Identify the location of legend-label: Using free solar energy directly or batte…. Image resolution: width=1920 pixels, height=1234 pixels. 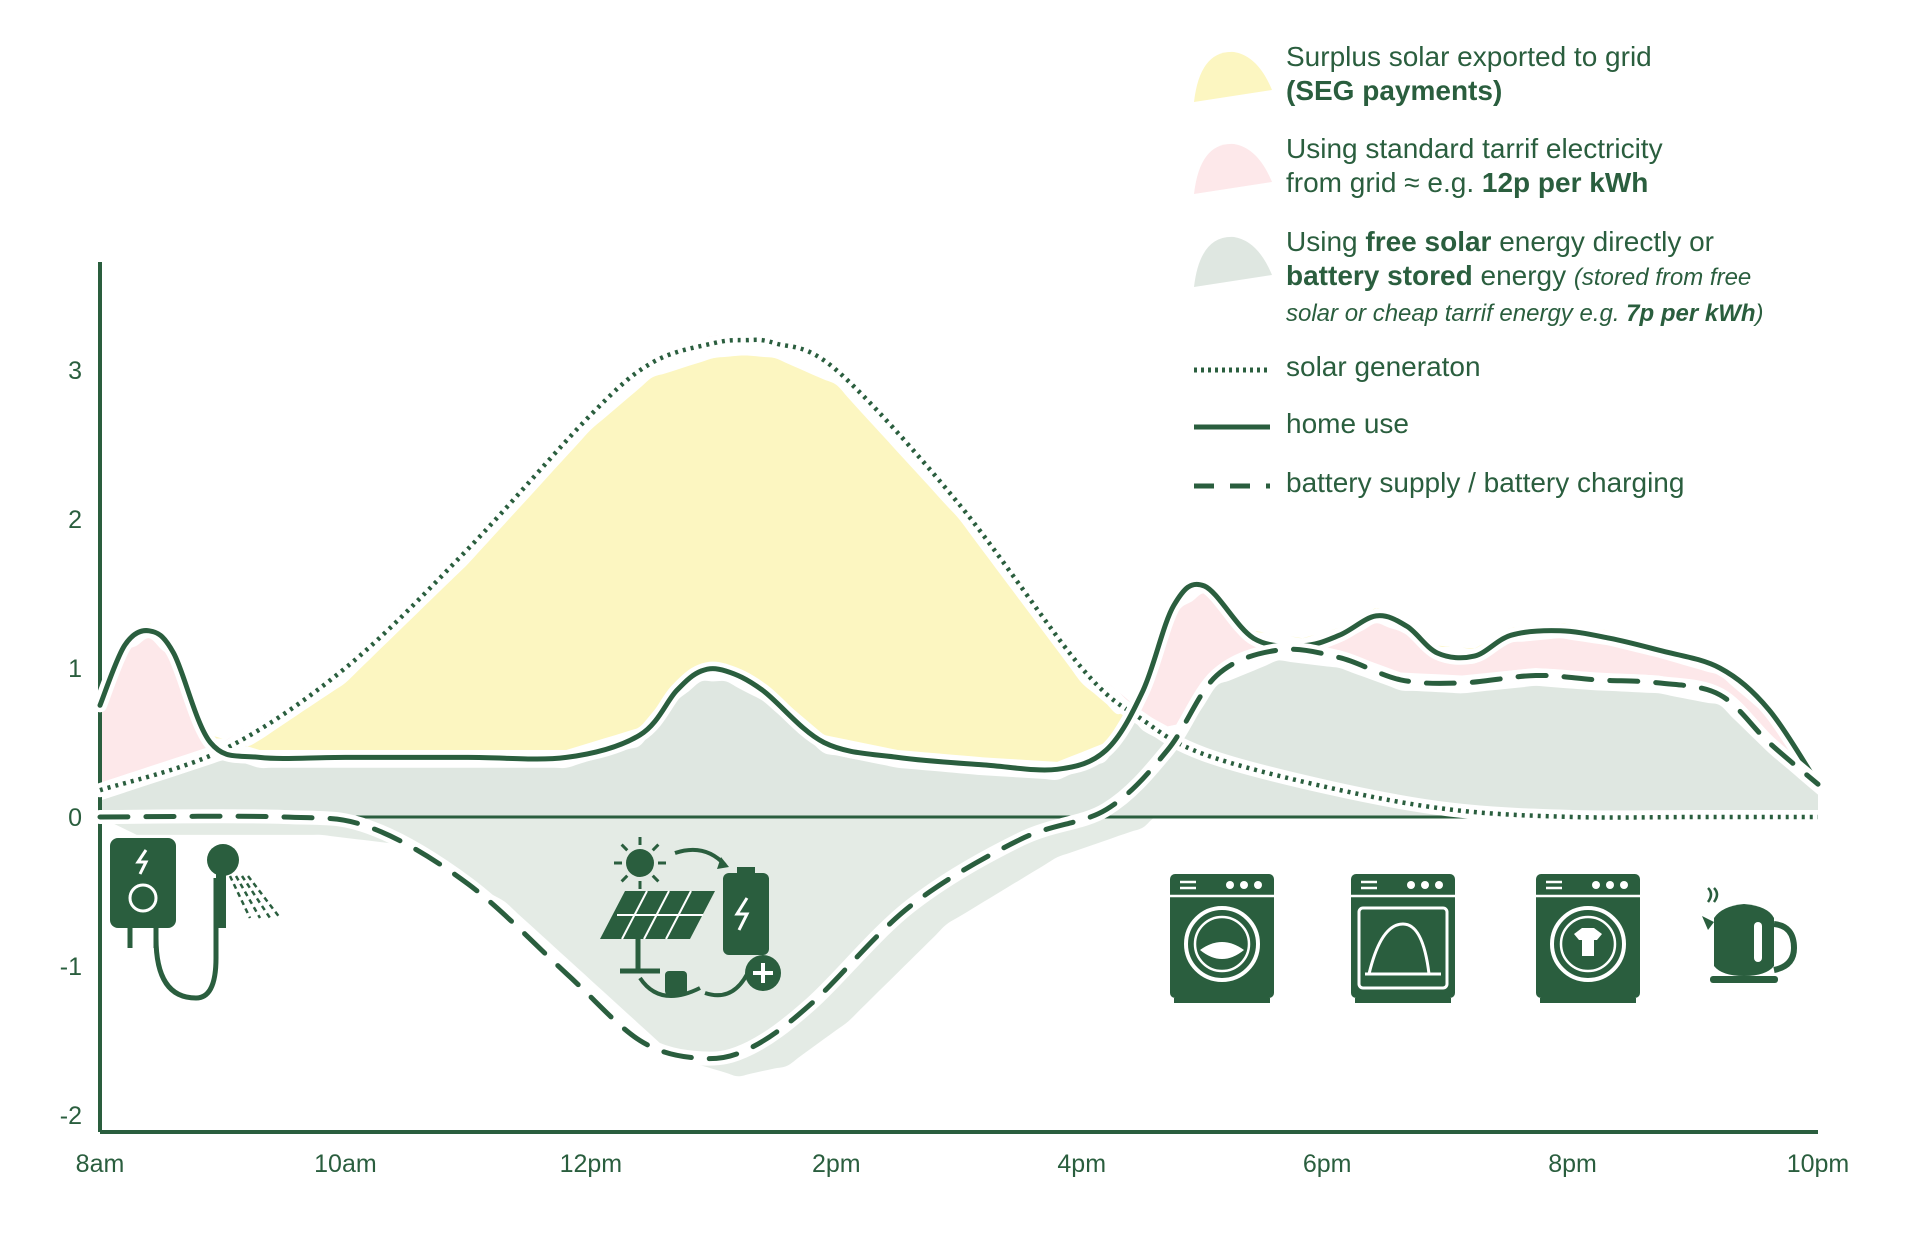
(1525, 278).